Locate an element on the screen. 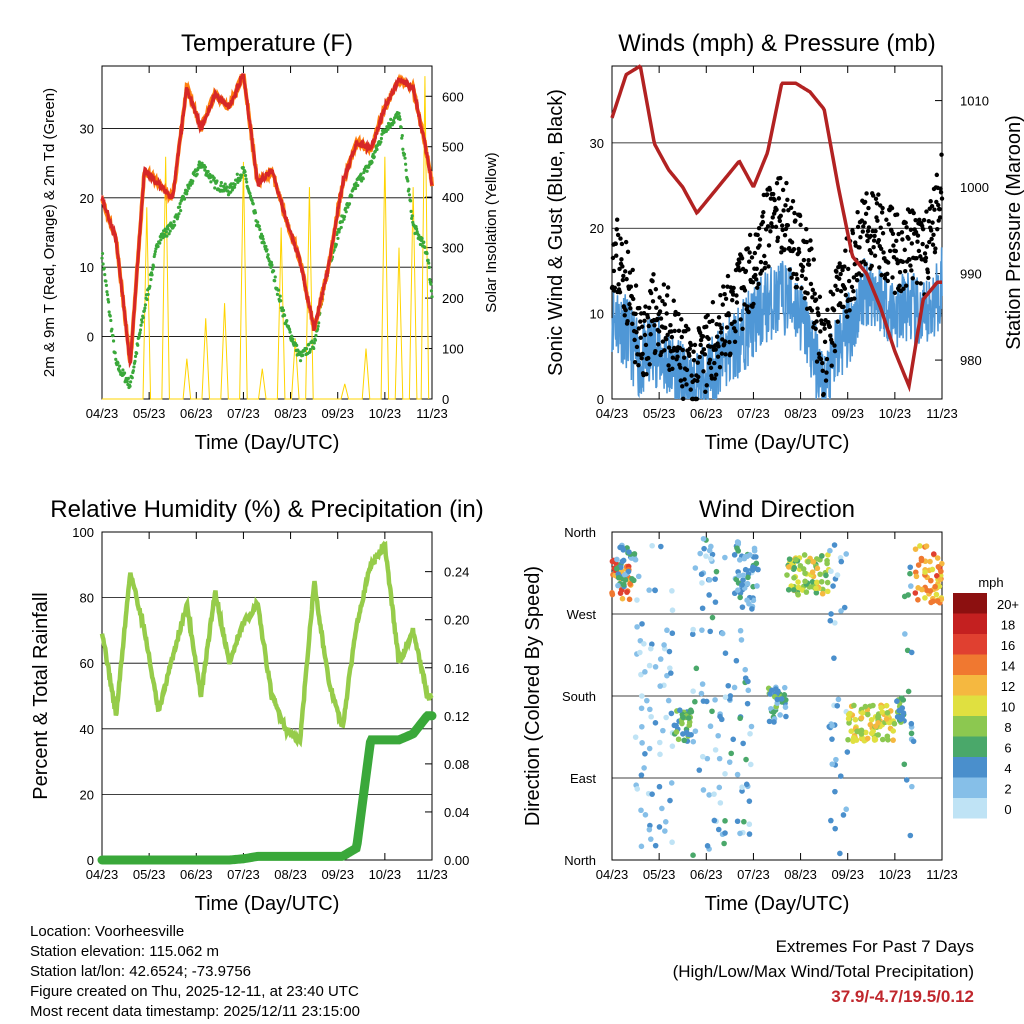 This screenshot has width=1024, height=1024. x-tick-label: 11/23 is located at coordinates (942, 874).